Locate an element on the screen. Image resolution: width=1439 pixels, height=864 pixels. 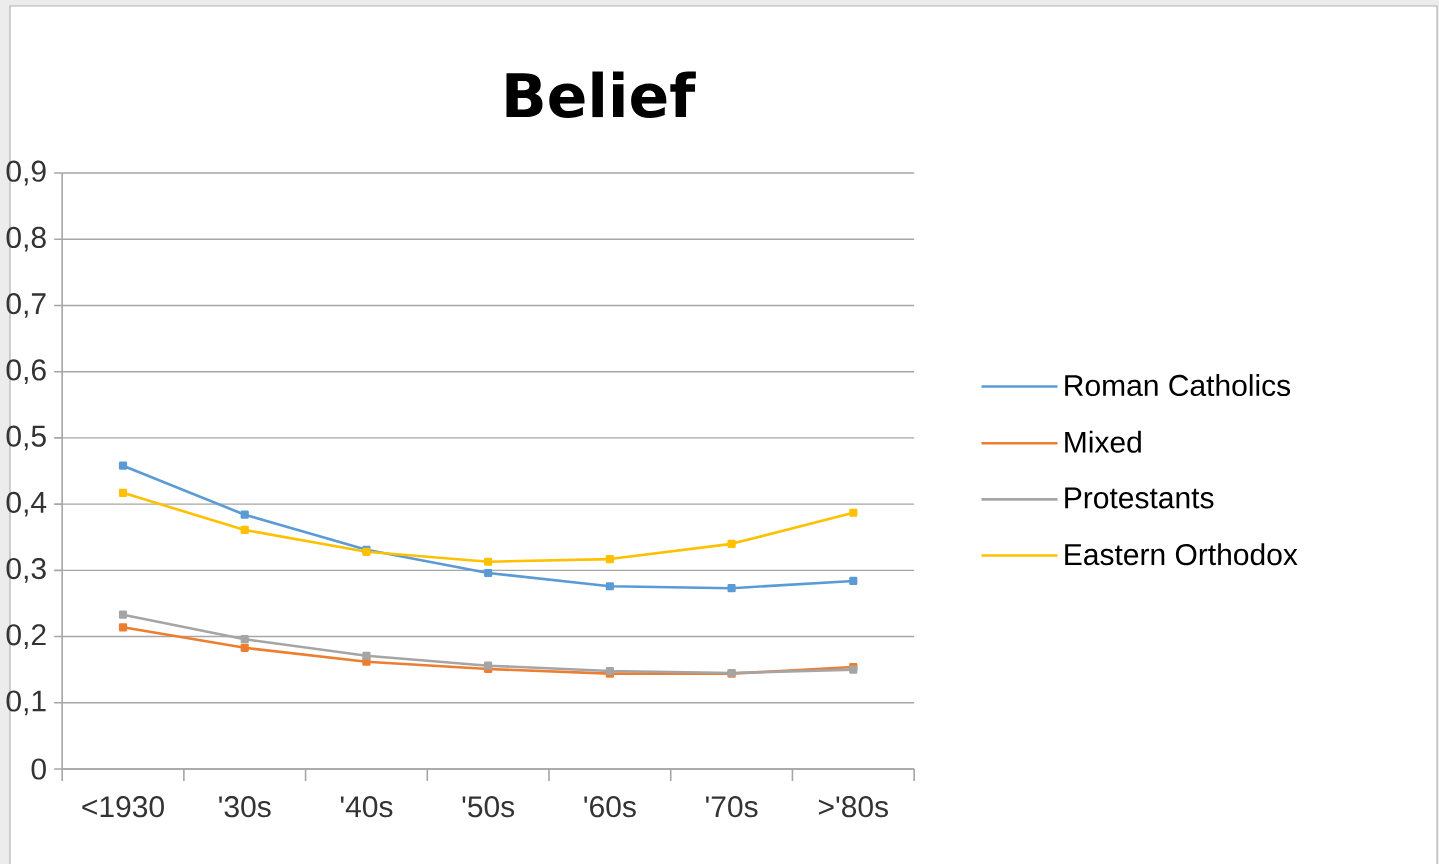
legend-label: Roman Catholics is located at coordinates (1178, 385).